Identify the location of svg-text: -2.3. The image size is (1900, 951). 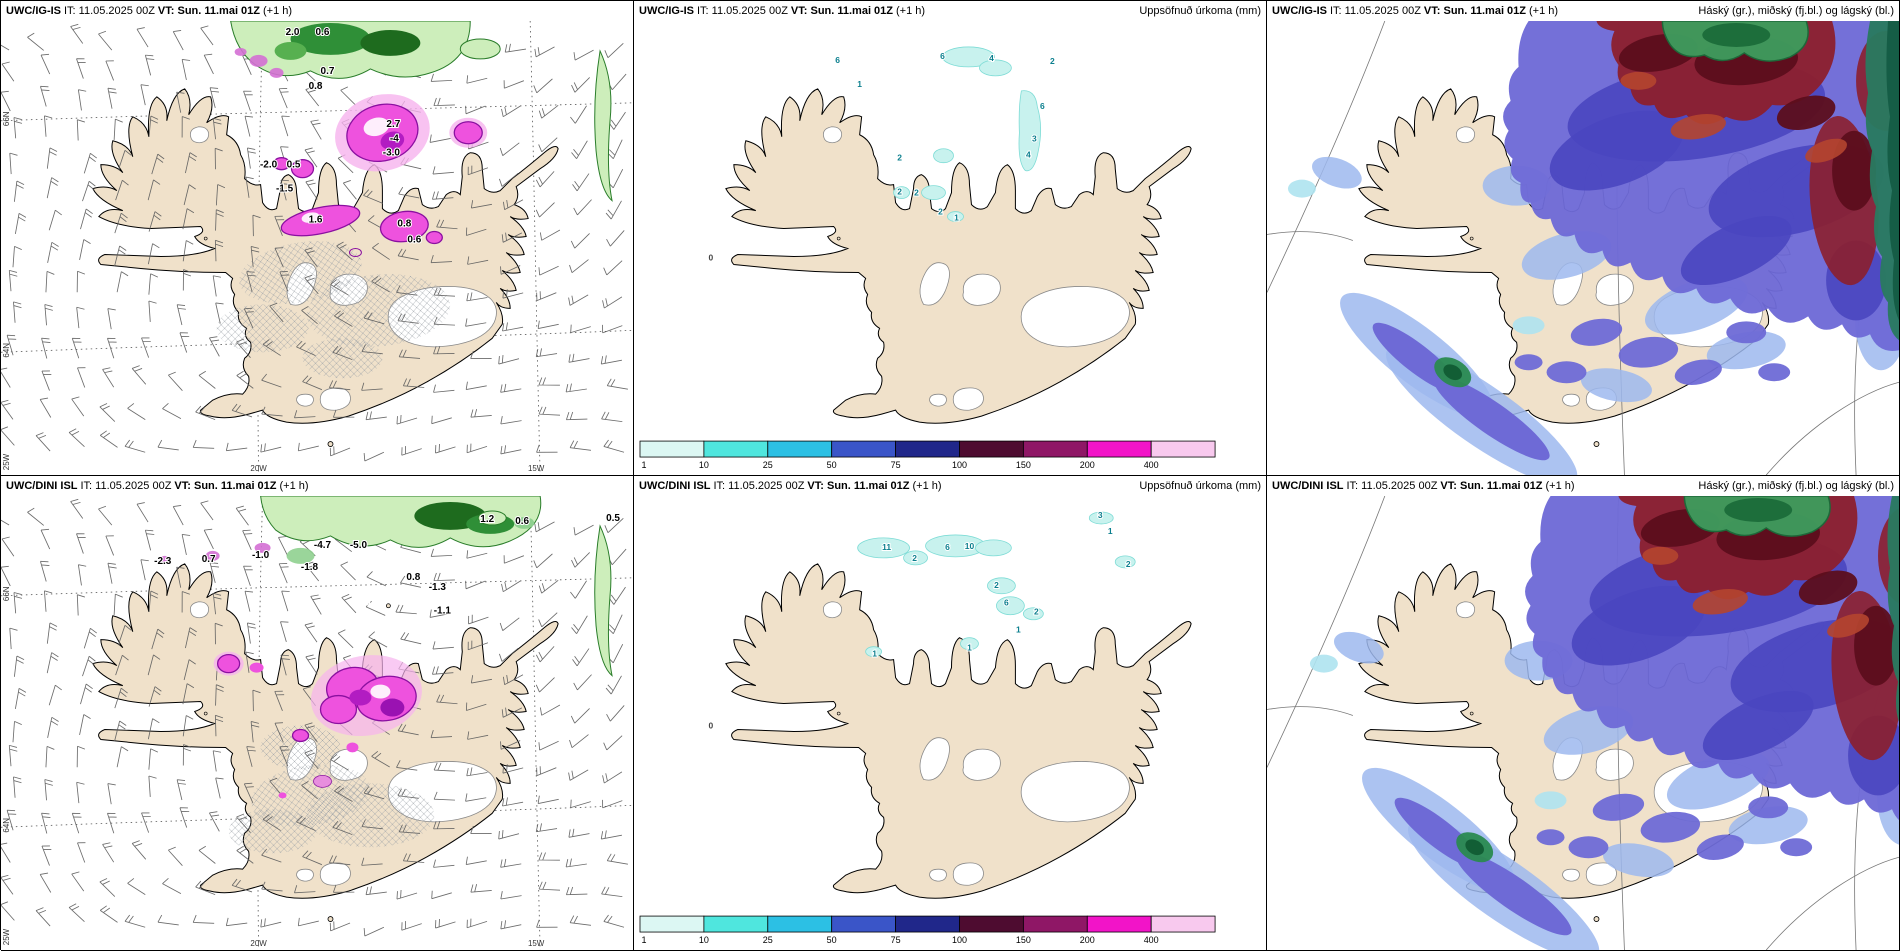
(163, 561).